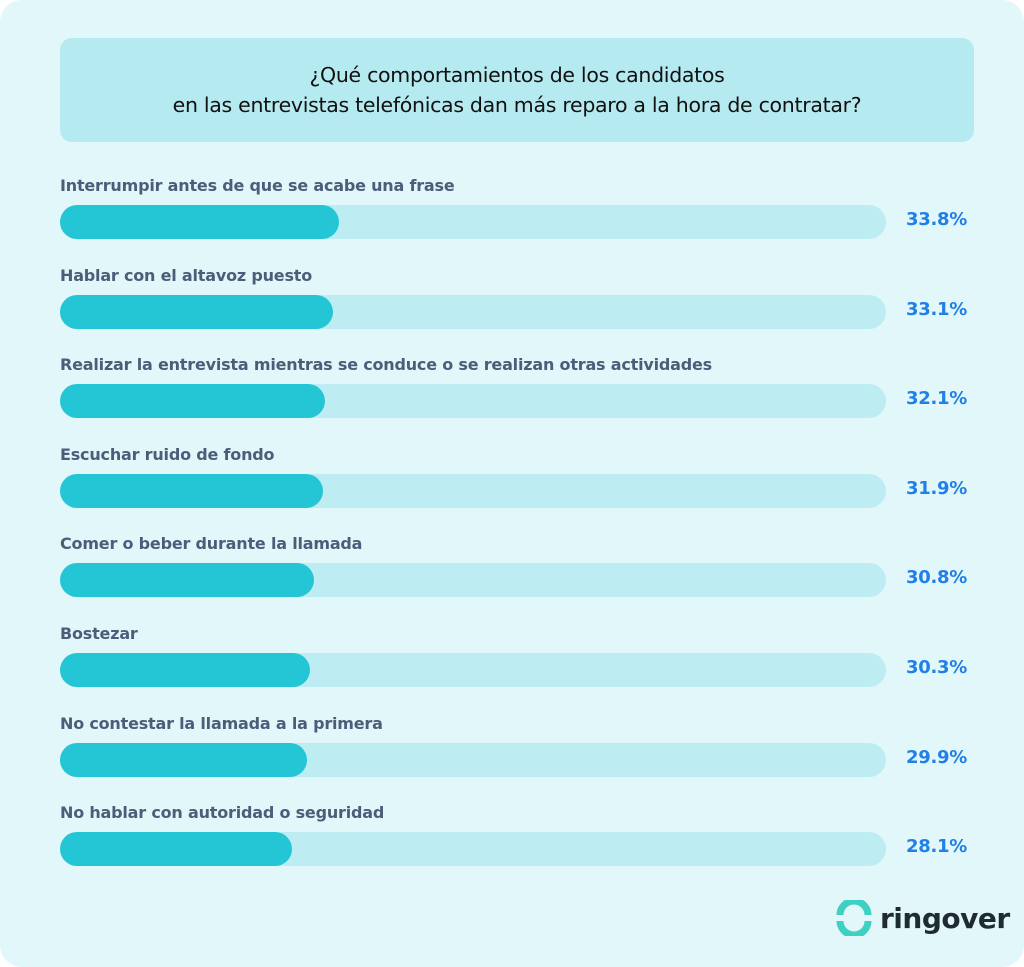 This screenshot has width=1024, height=967. What do you see at coordinates (936, 578) in the screenshot?
I see `bar-value-label: 30.8%` at bounding box center [936, 578].